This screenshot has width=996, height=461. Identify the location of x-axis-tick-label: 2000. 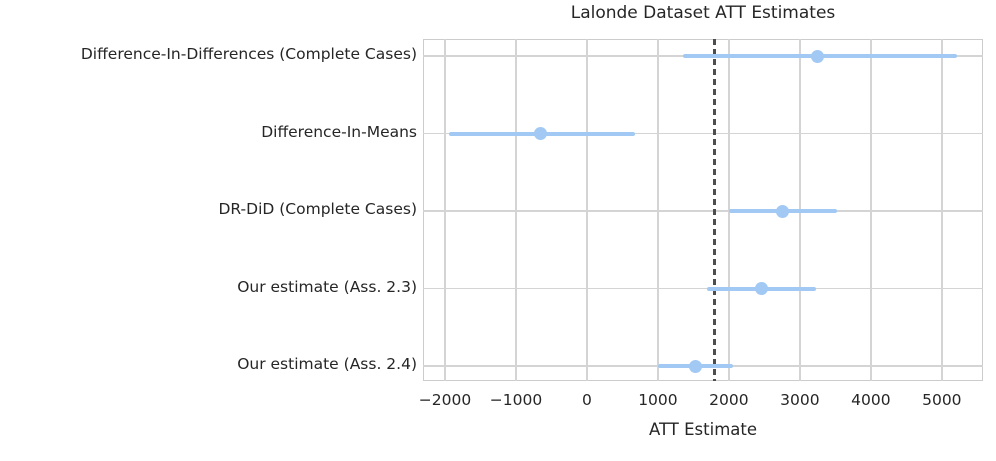
(729, 400).